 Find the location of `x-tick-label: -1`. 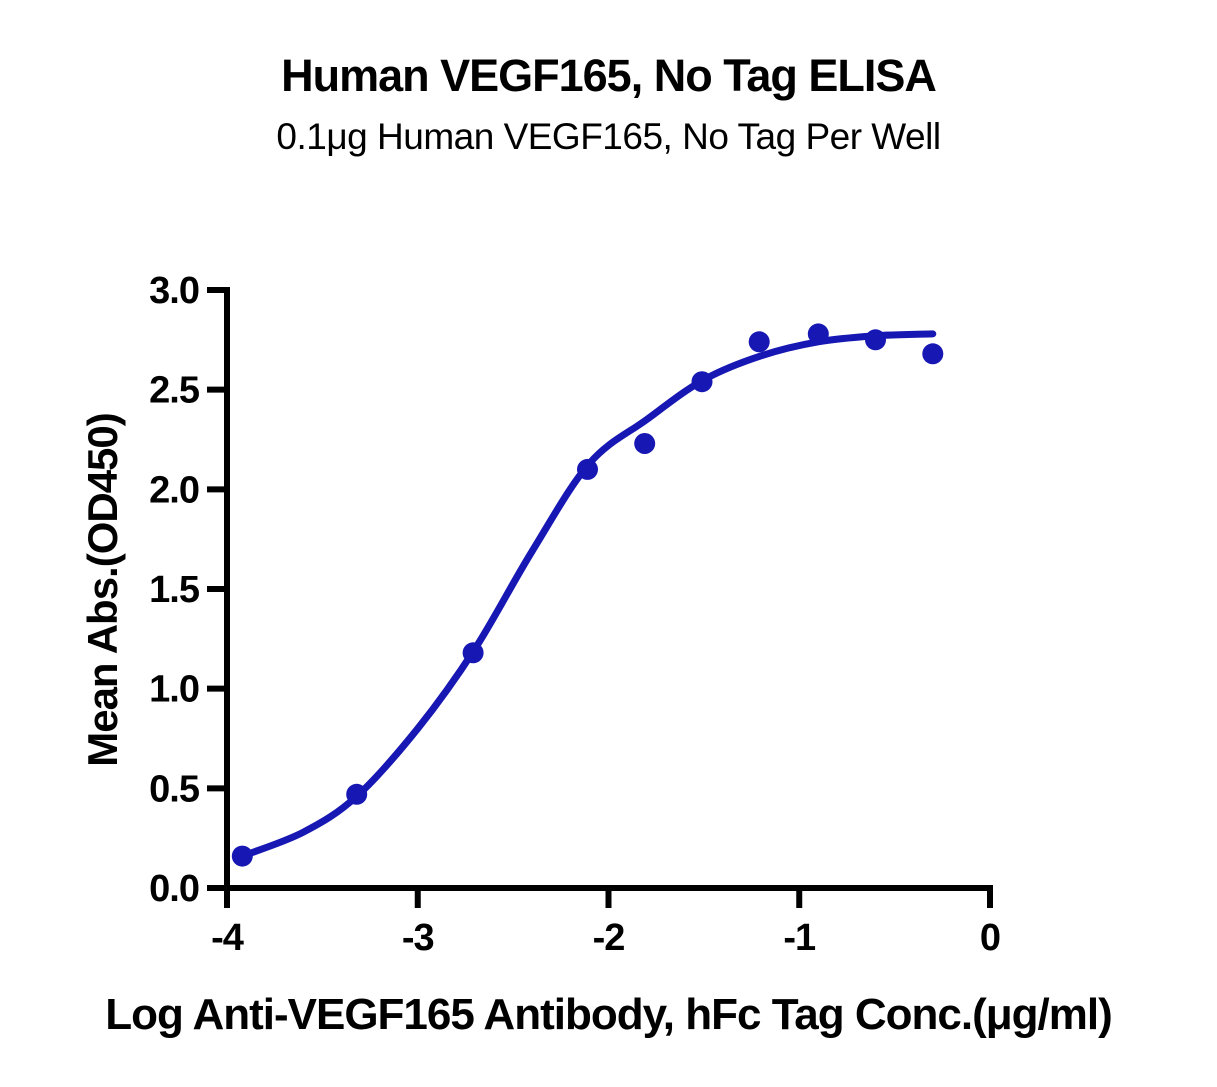

x-tick-label: -1 is located at coordinates (799, 938).